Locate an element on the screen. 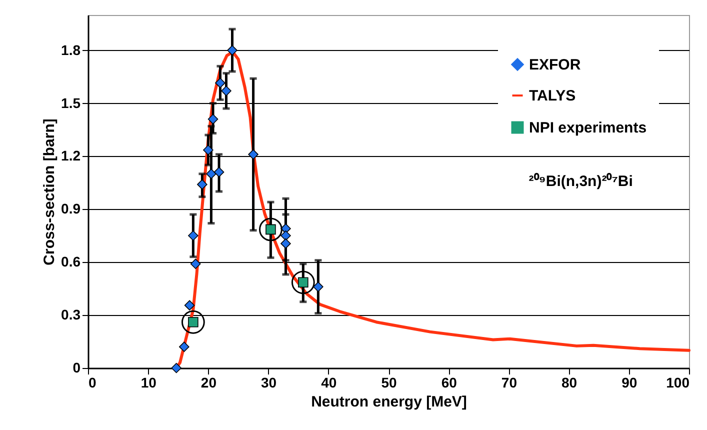 This screenshot has height=430, width=707. y-tick-label: 0.9 is located at coordinates (71, 208).